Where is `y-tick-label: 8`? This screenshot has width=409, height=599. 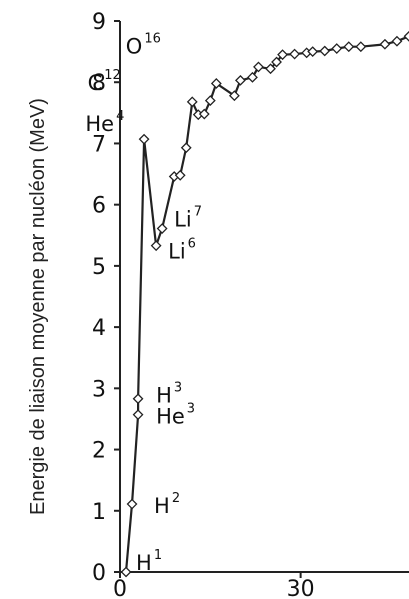 y-tick-label: 8 is located at coordinates (99, 83).